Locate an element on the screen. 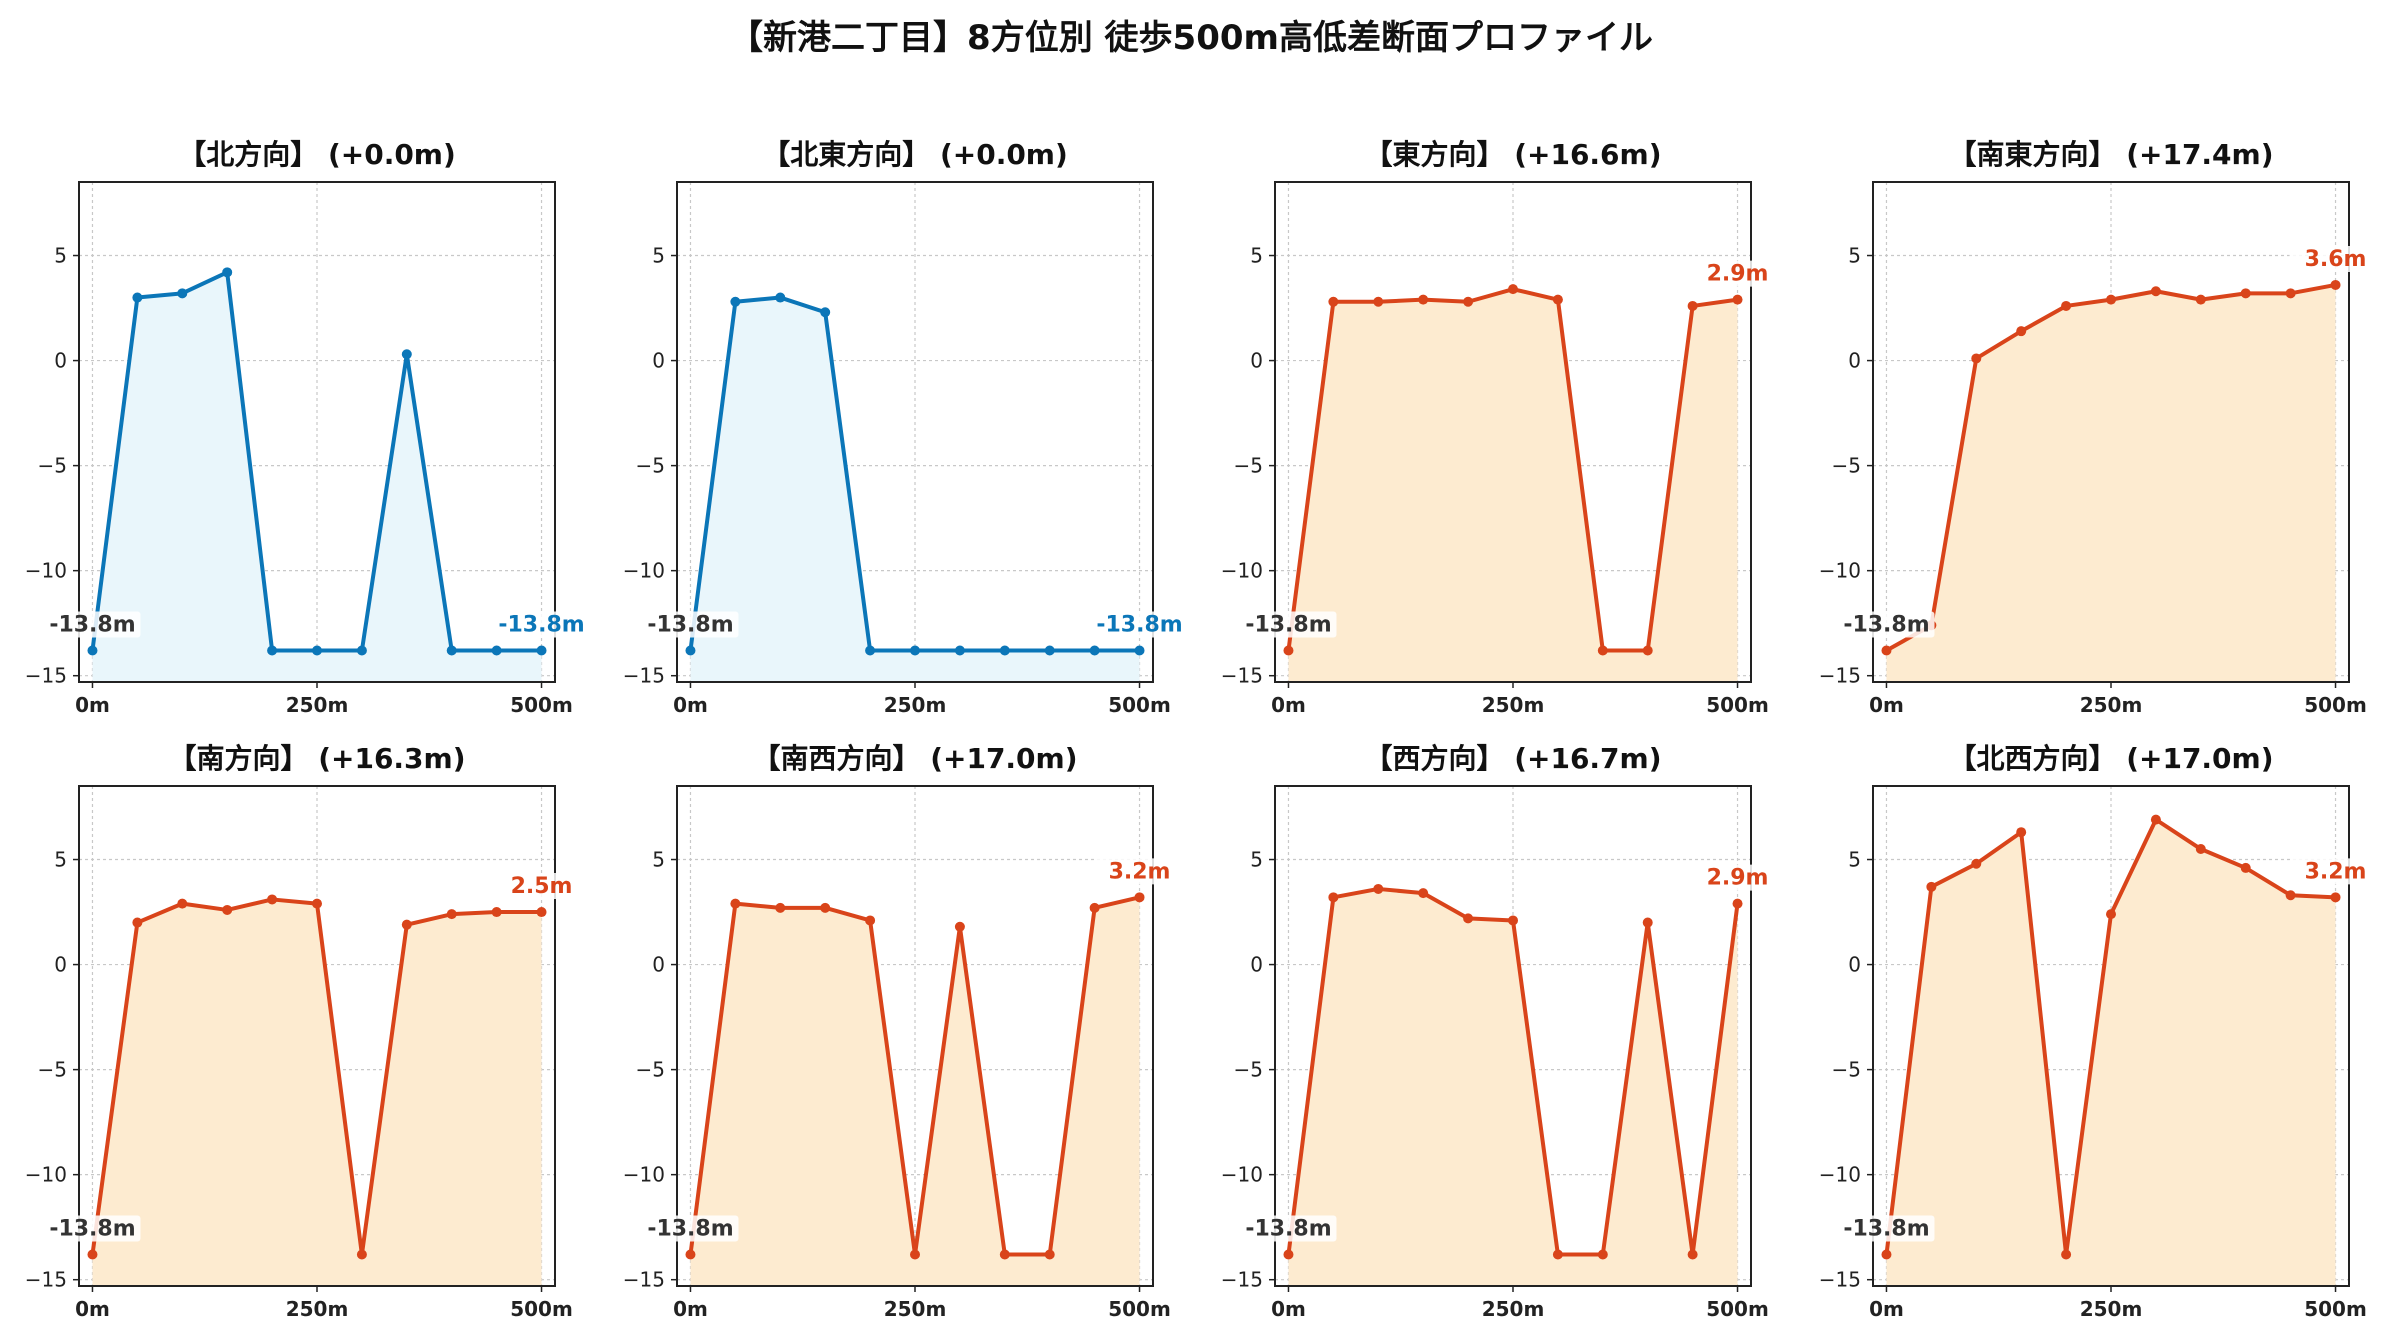  panel-title: 【南方向】 (+16.3m) is located at coordinates (316, 758).